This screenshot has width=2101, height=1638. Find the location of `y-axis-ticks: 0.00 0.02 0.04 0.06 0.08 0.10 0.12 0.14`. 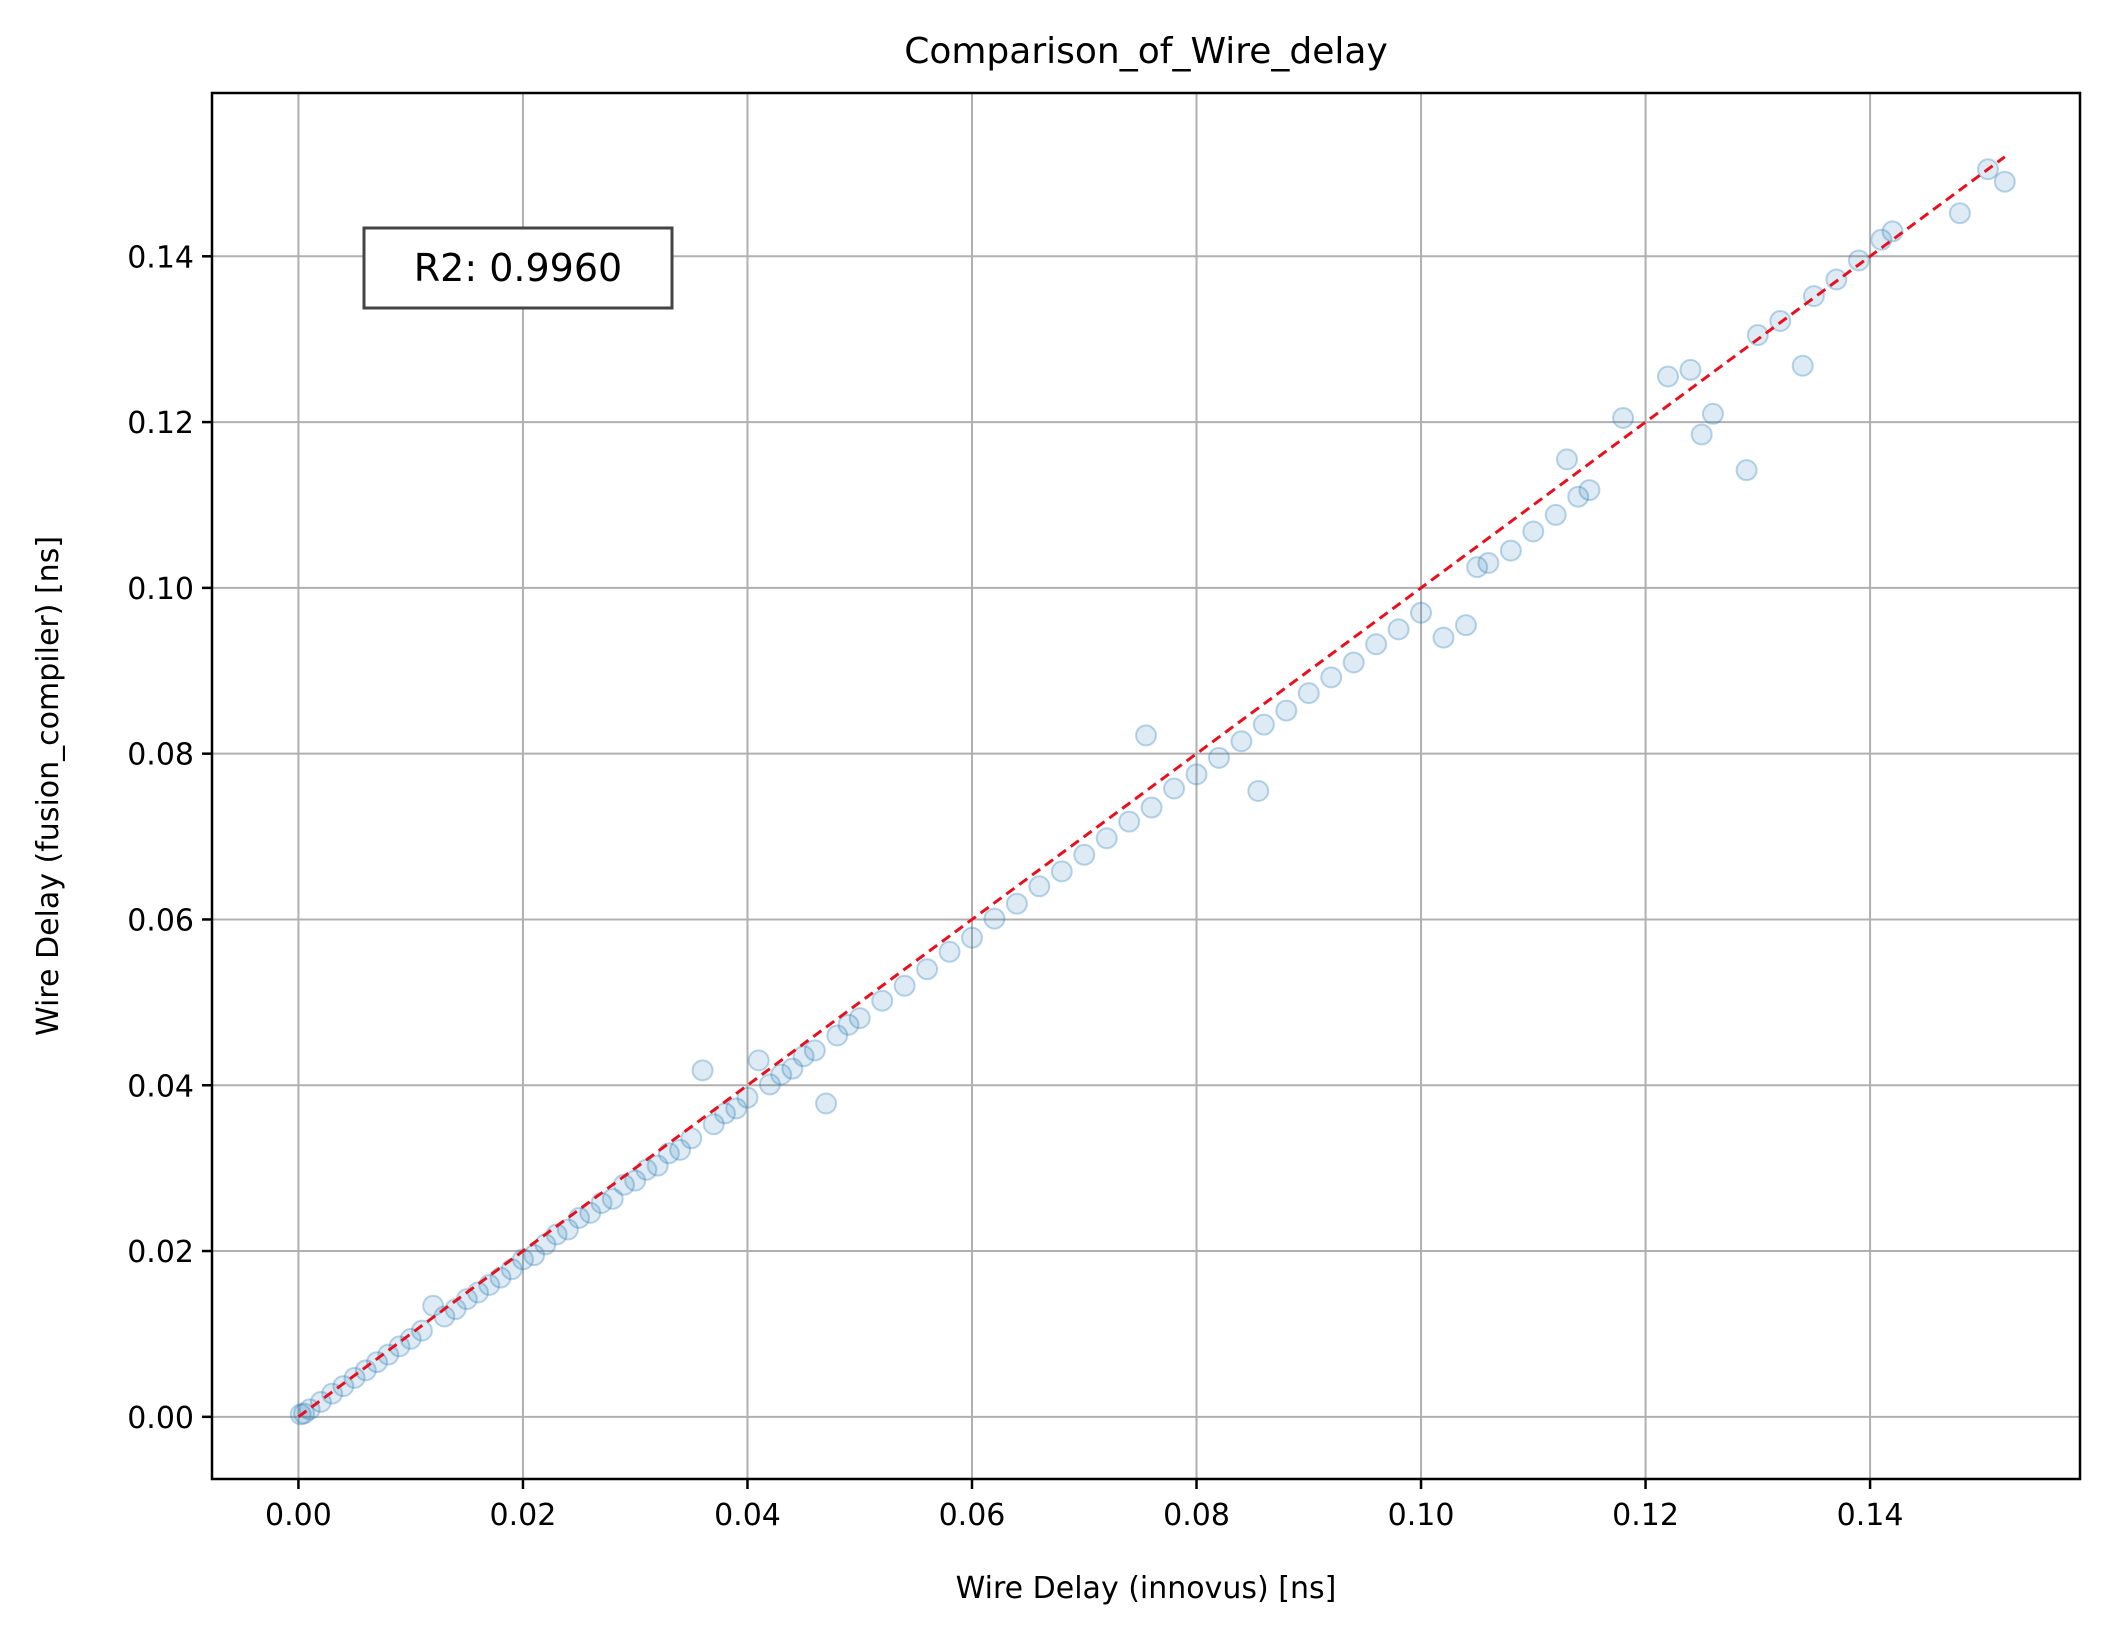

y-axis-ticks: 0.00 0.02 0.04 0.06 0.08 0.10 0.12 0.14 is located at coordinates (169, 838).